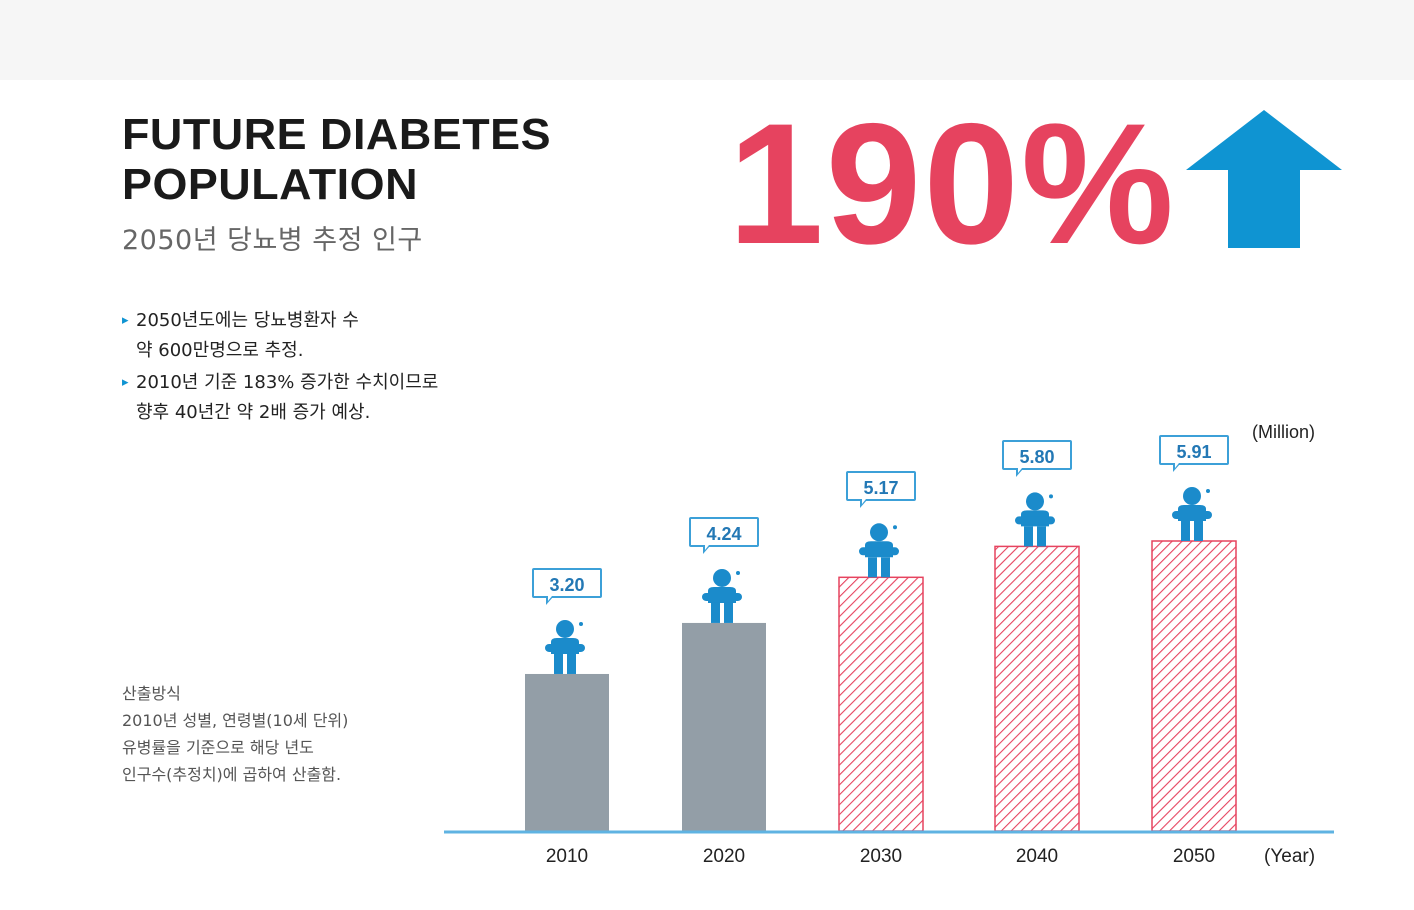 The height and width of the screenshot is (910, 1414). I want to click on x-unit-label: (Year), so click(1289, 857).